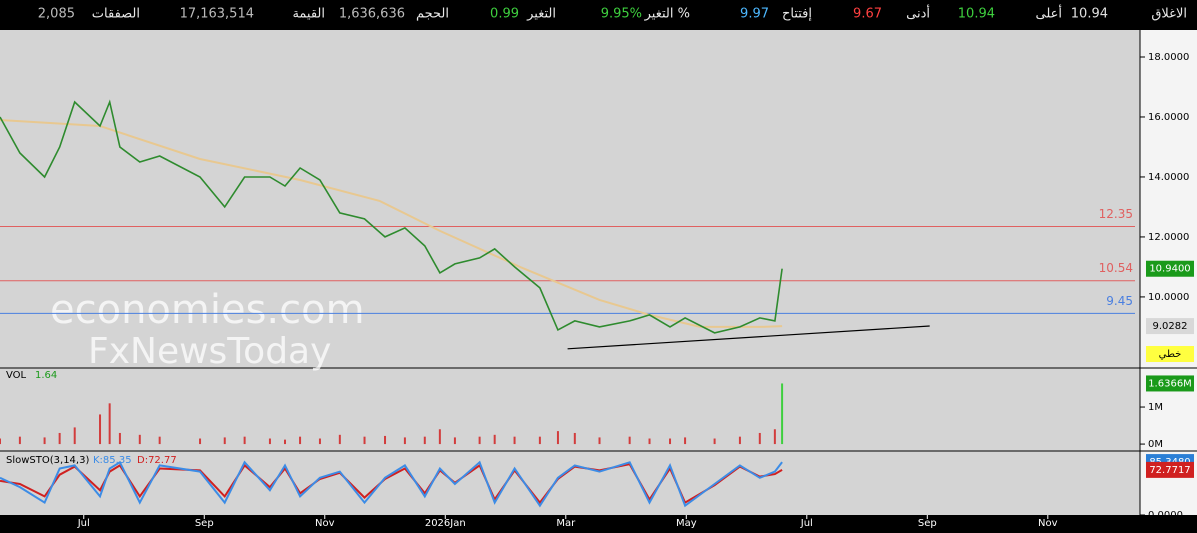  What do you see at coordinates (308, 14) in the screenshot?
I see `header-label: القيمة` at bounding box center [308, 14].